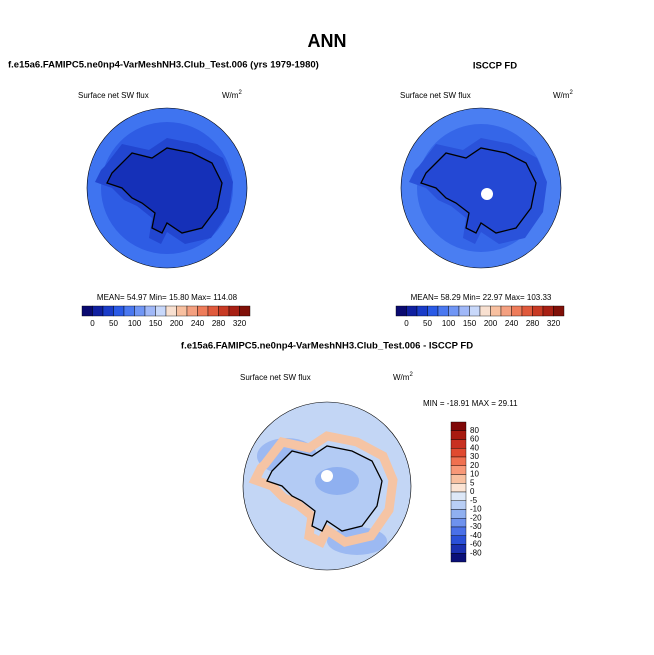 Image resolution: width=654 pixels, height=655 pixels. Describe the element at coordinates (337, 481) in the screenshot. I see `field` at that location.